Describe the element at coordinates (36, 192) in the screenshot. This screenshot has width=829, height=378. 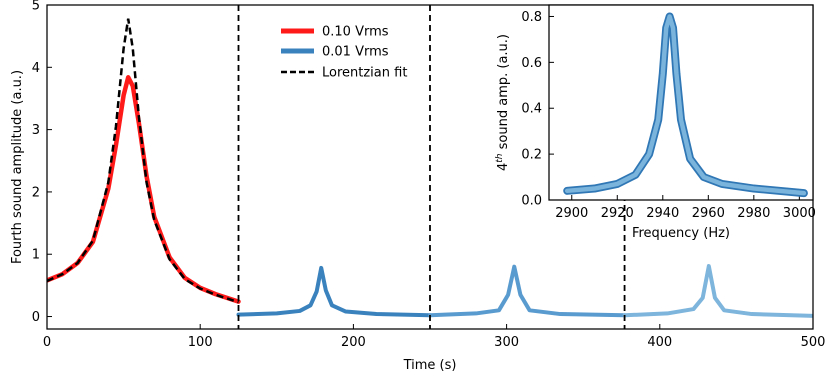
I see `main-y-tick-label: 2` at that location.